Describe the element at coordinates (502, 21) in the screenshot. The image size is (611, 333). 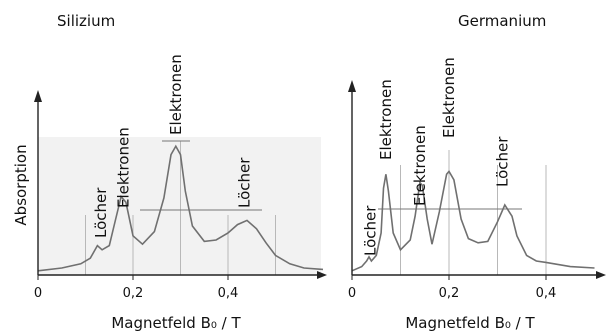
I see `germanium-title: Germanium` at that location.